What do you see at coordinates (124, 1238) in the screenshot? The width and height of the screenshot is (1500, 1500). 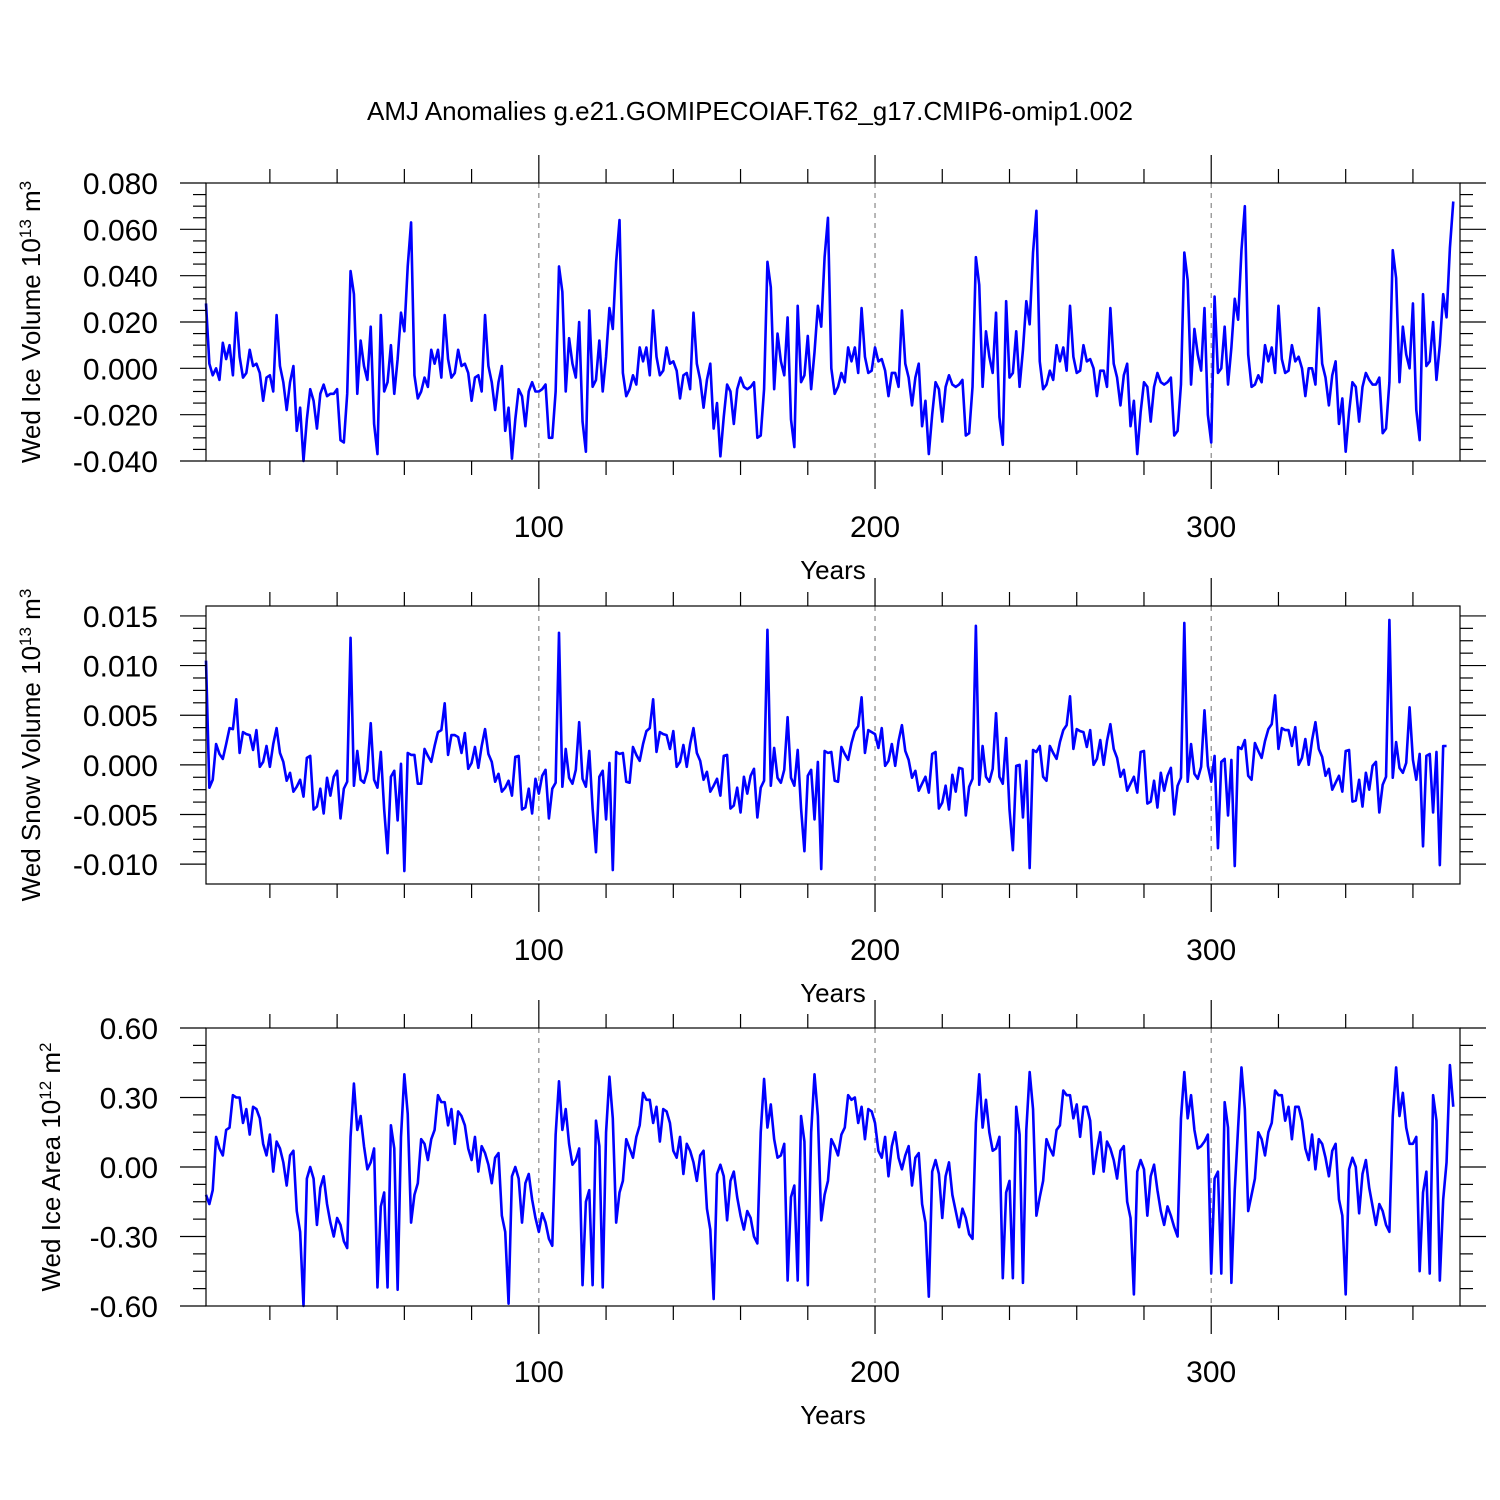 I see `y-tick-label: -0.30` at bounding box center [124, 1238].